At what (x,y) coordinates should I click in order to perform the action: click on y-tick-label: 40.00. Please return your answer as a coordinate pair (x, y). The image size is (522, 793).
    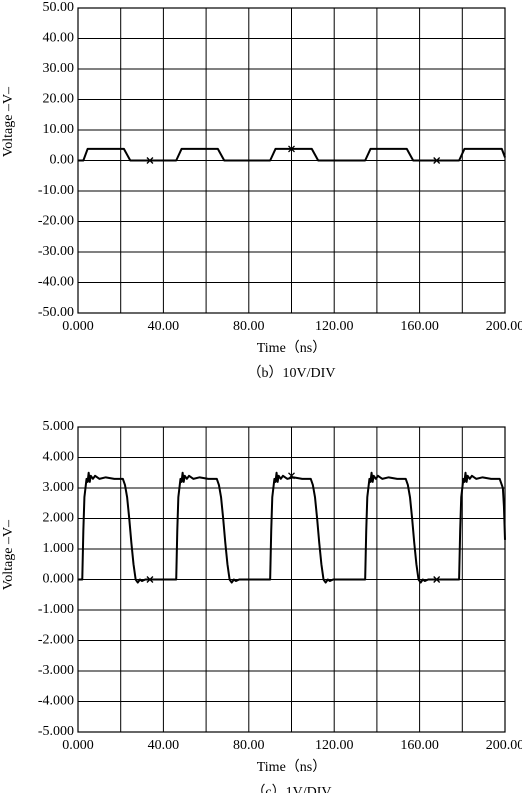
    Looking at the image, I should click on (59, 38).